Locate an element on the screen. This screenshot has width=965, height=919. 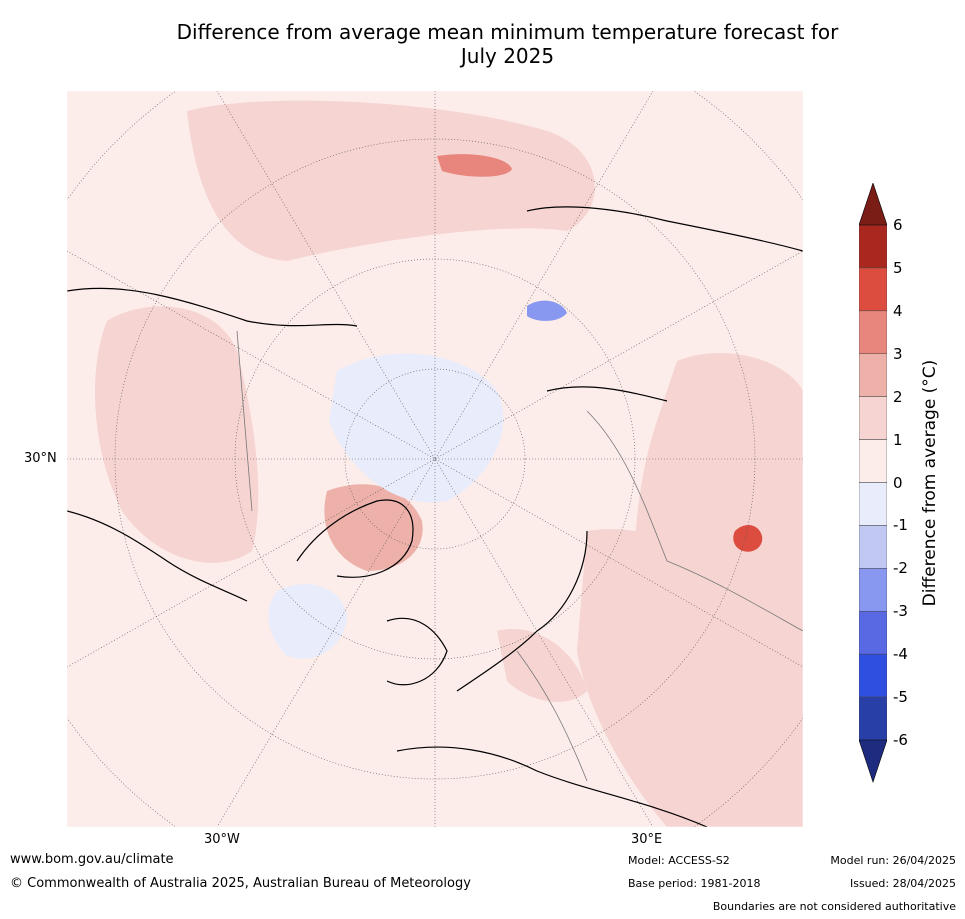
colorbar-tick-label: -5 is located at coordinates (900, 697).